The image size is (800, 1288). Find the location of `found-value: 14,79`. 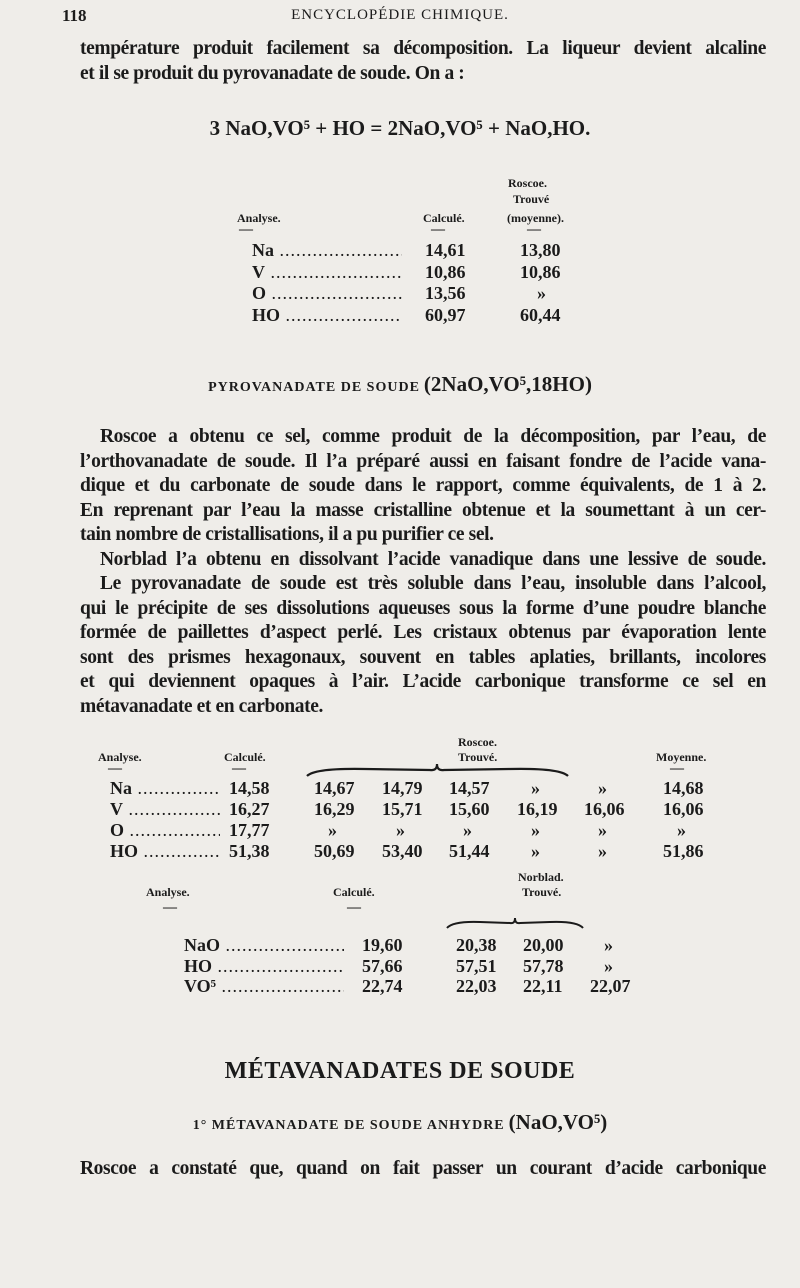

found-value: 14,79 is located at coordinates (402, 788).